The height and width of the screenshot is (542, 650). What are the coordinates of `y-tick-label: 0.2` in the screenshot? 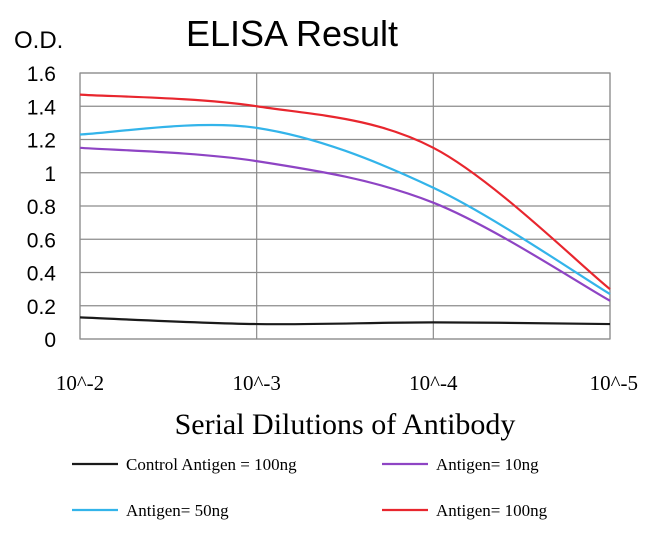 It's located at (41, 307).